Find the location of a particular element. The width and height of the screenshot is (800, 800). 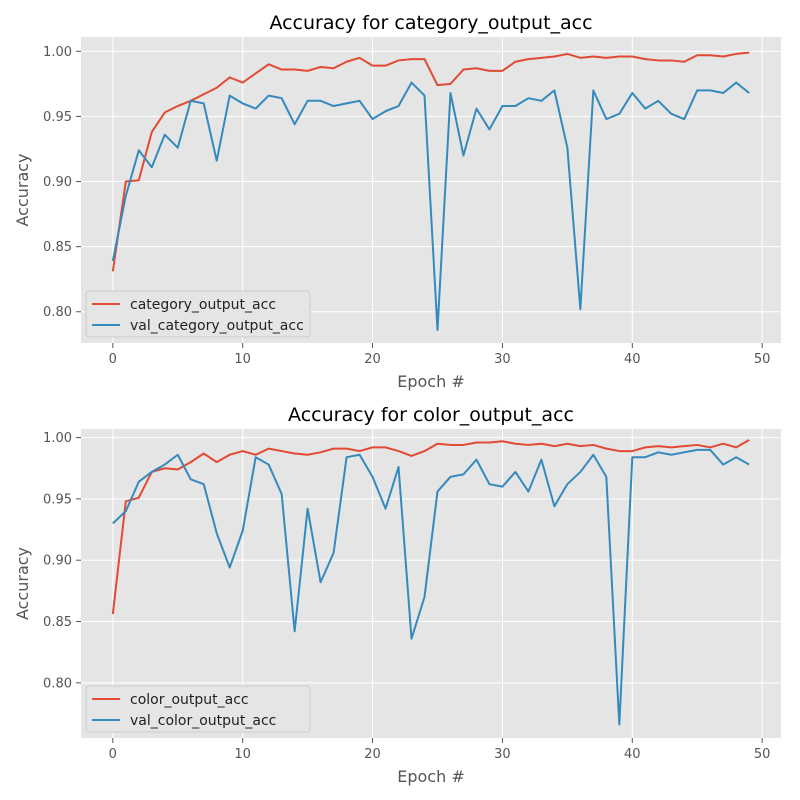

legend-label-val: val_category_output_acc is located at coordinates (217, 326).